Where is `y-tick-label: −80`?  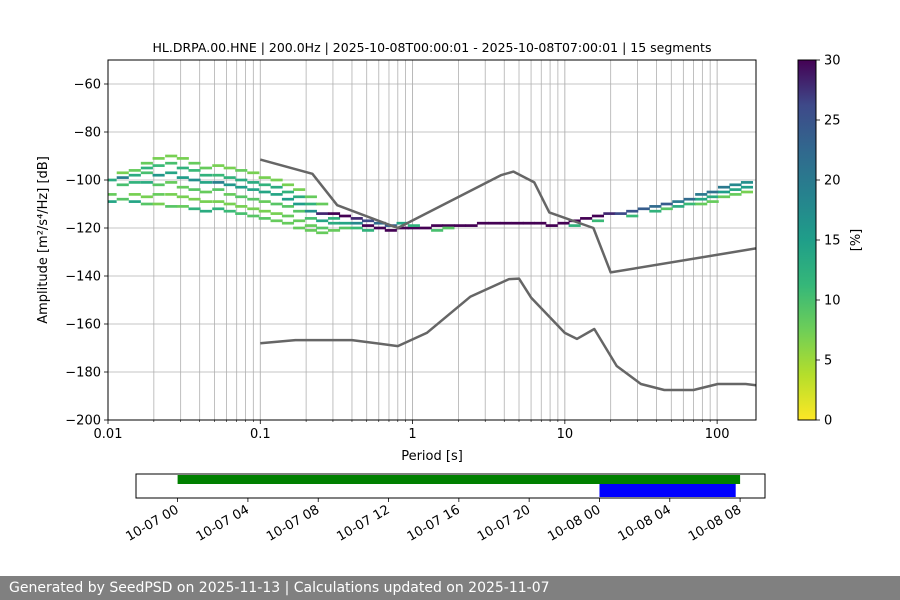 y-tick-label: −80 is located at coordinates (87, 133).